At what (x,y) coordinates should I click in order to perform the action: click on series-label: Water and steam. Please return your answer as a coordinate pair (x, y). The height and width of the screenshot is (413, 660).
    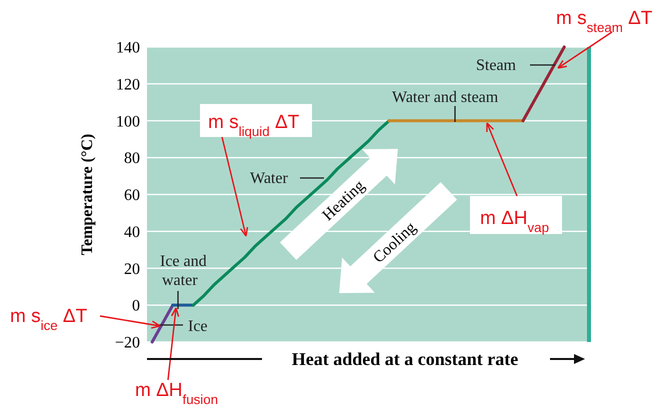
    Looking at the image, I should click on (445, 97).